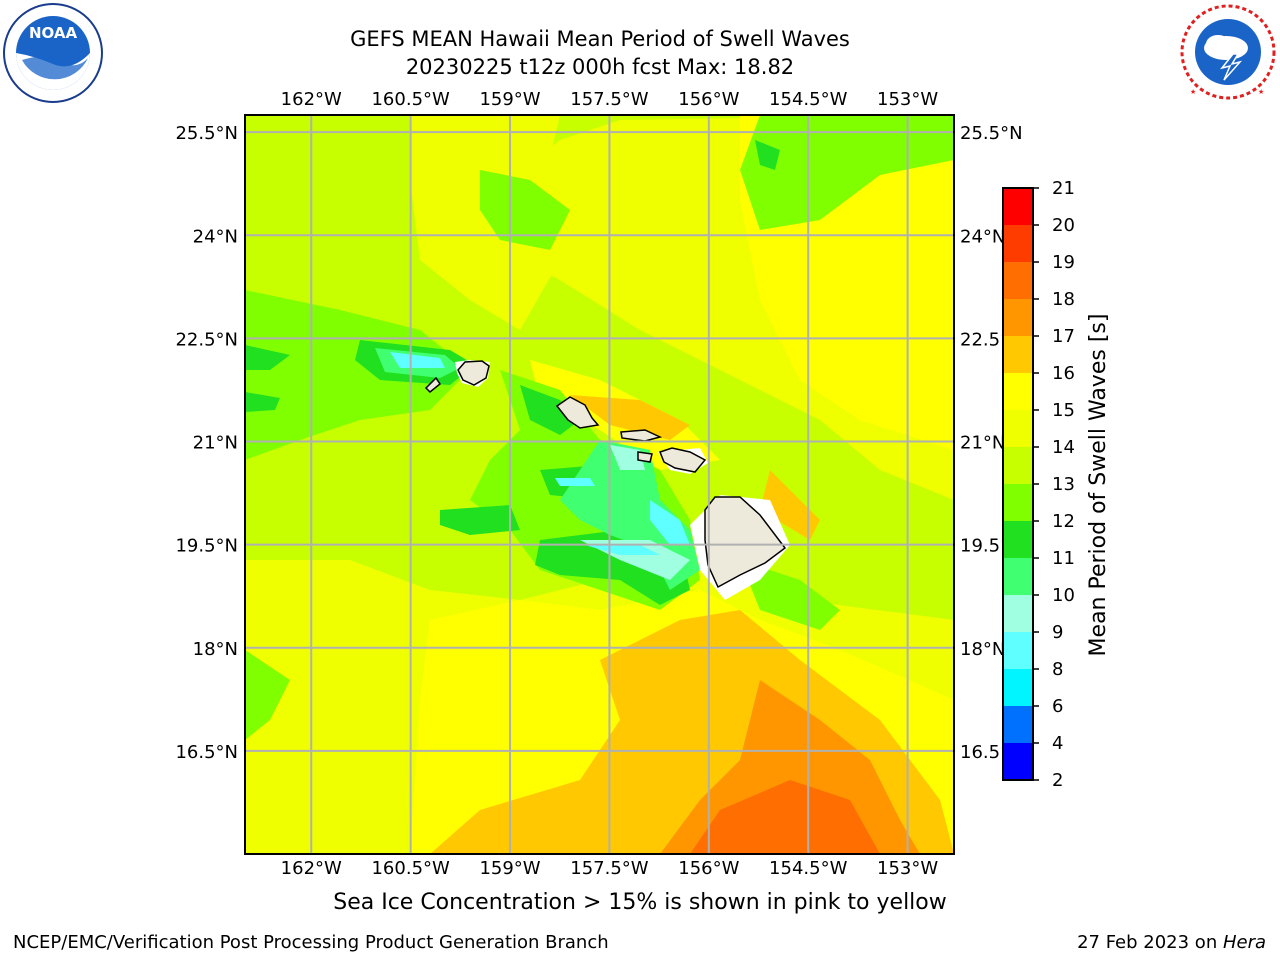 This screenshot has height=960, width=1280. I want to click on colorbar-tick-label: 2, so click(1057, 780).